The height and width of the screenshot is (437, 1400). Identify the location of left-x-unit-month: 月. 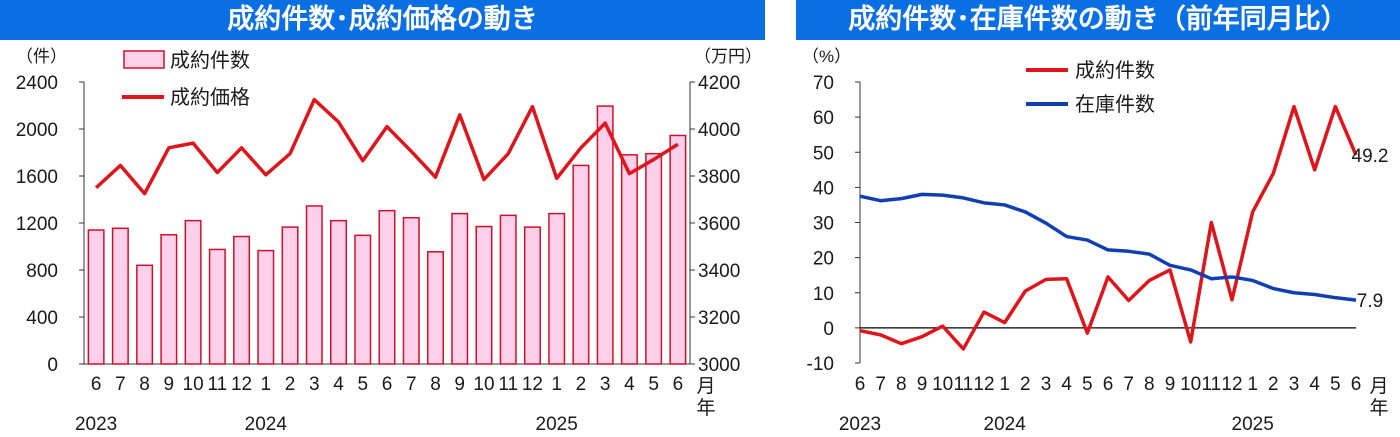
(705, 386).